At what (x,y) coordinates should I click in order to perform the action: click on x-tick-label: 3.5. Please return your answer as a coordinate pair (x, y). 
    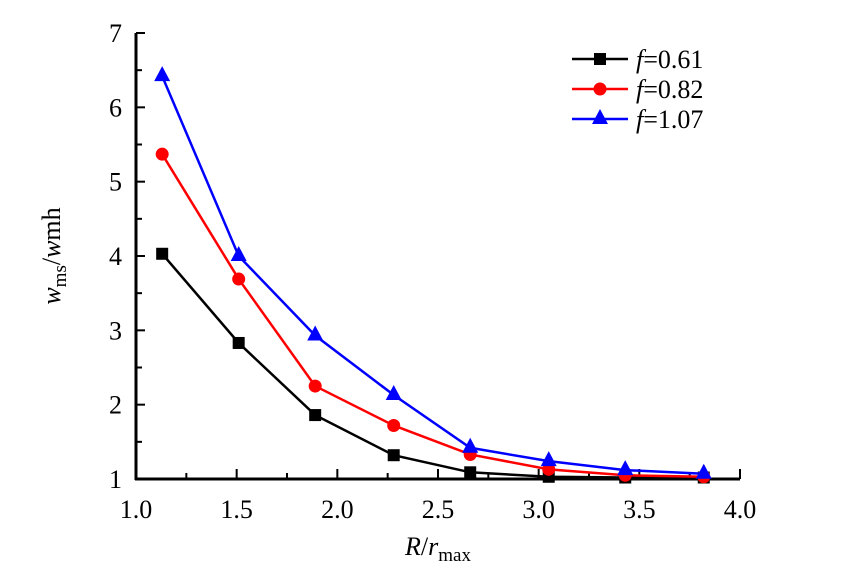
    Looking at the image, I should click on (639, 509).